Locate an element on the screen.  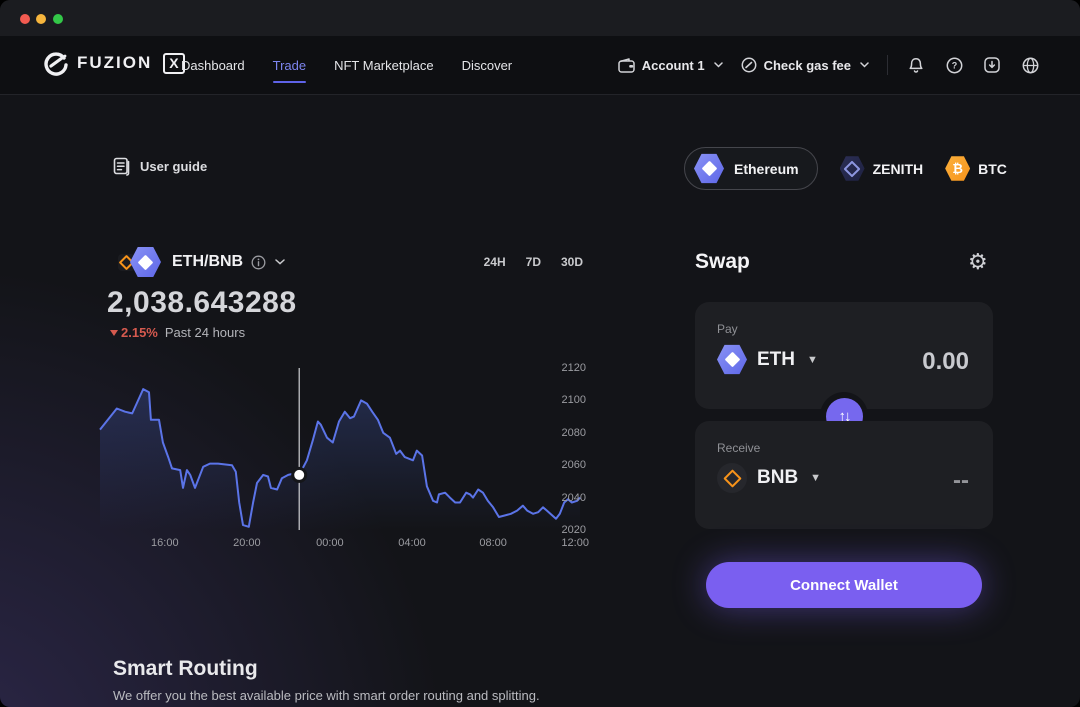
connect-wallet-button: Connect Wallet is located at coordinates (844, 585).